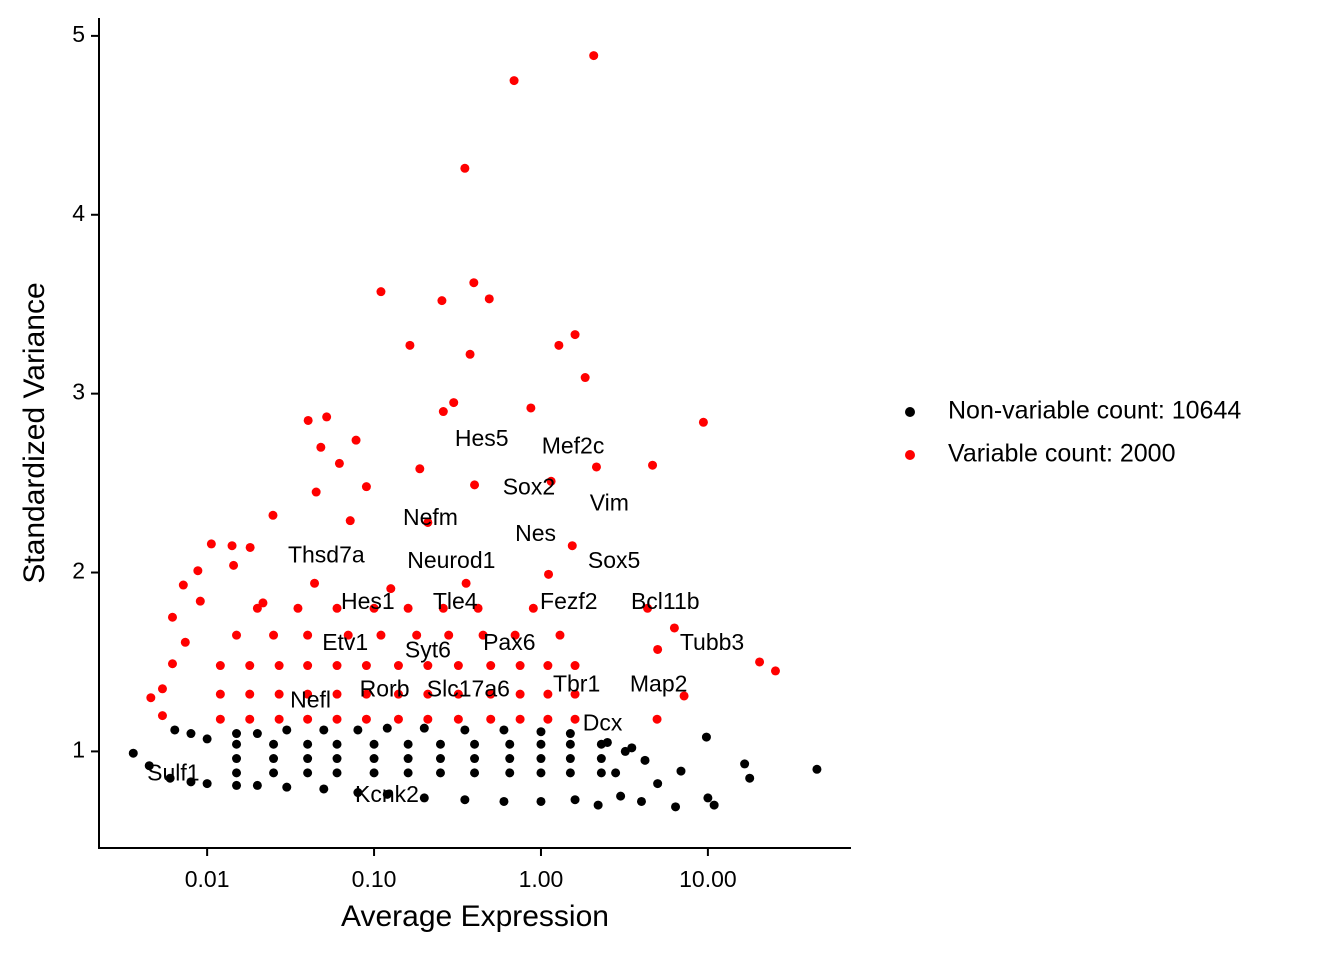  I want to click on gene-label: Nefl, so click(310, 699).